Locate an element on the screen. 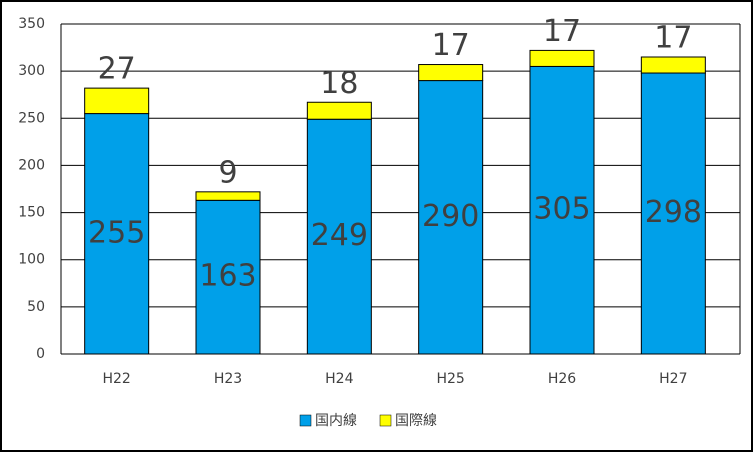  value-label: 249 is located at coordinates (339, 235).